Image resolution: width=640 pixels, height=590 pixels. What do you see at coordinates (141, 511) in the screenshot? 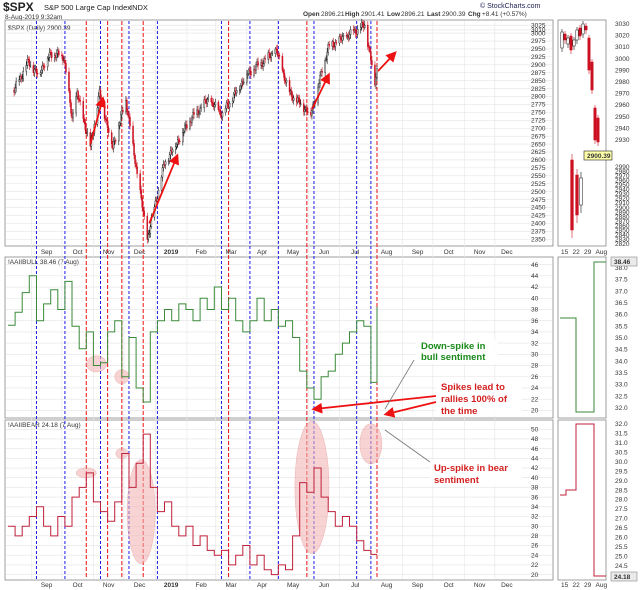
I see `bull-bear-dec-highlight` at bounding box center [141, 511].